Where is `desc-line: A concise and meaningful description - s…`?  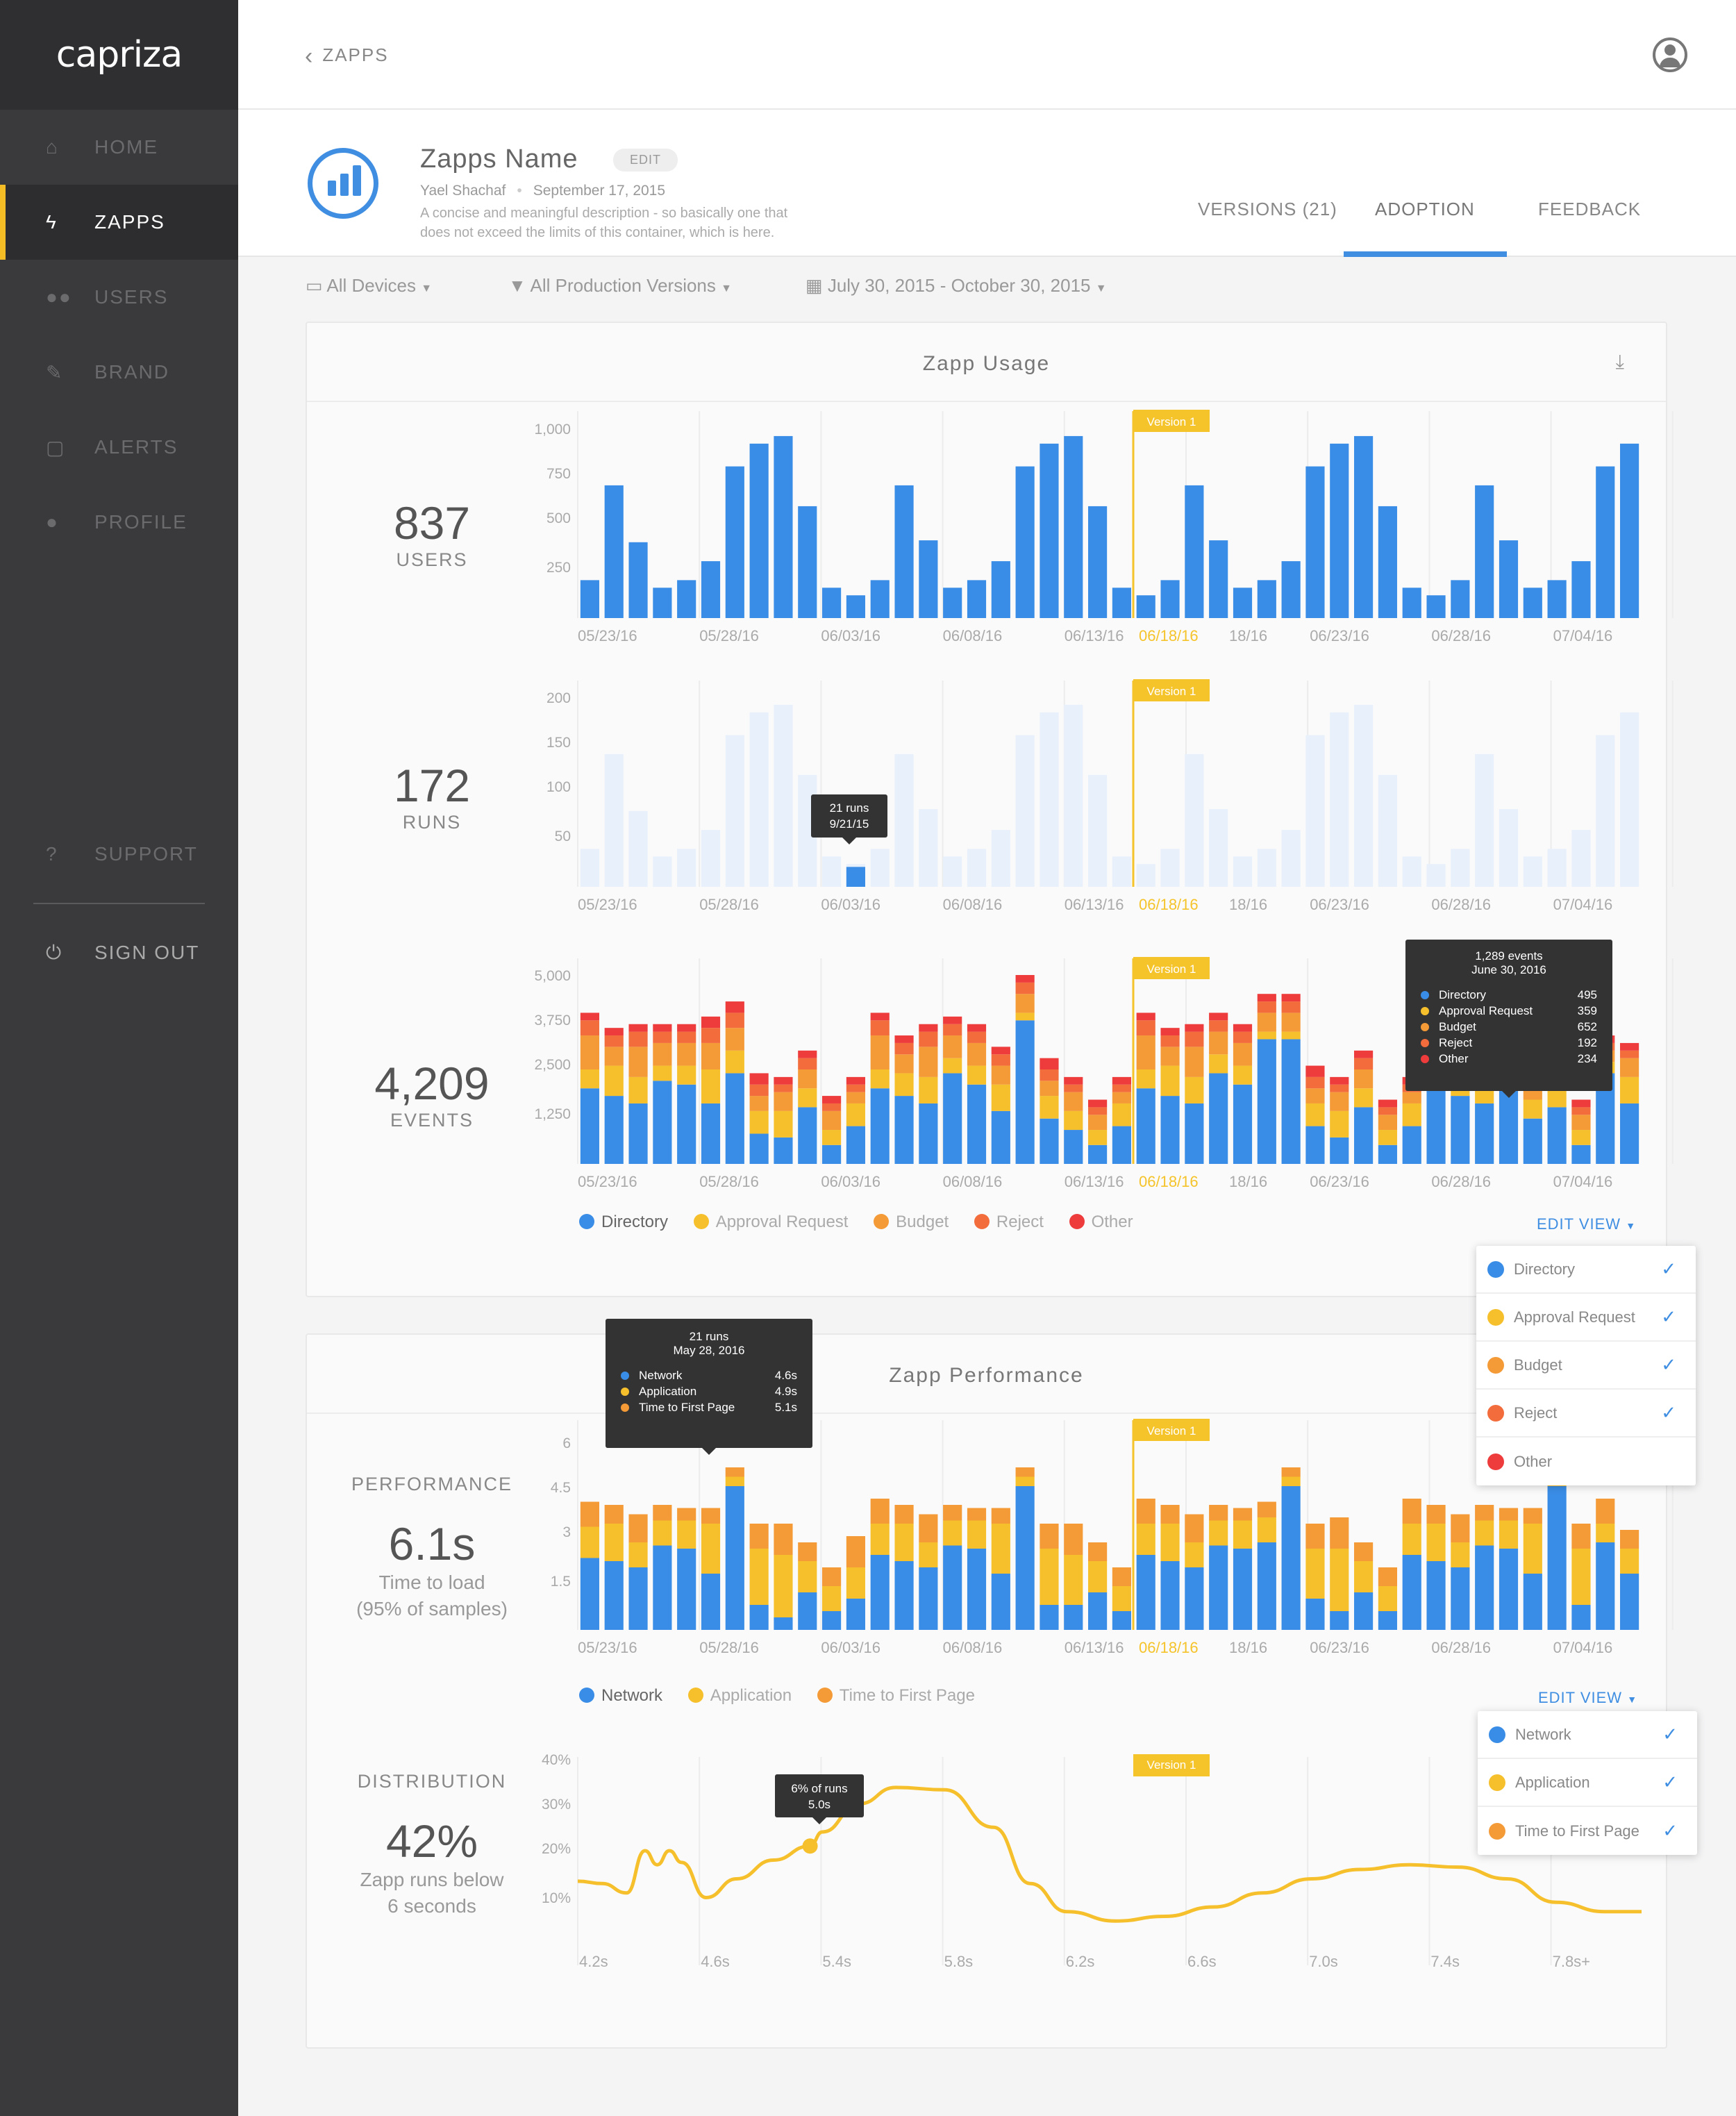 desc-line: A concise and meaningful description - s… is located at coordinates (604, 213).